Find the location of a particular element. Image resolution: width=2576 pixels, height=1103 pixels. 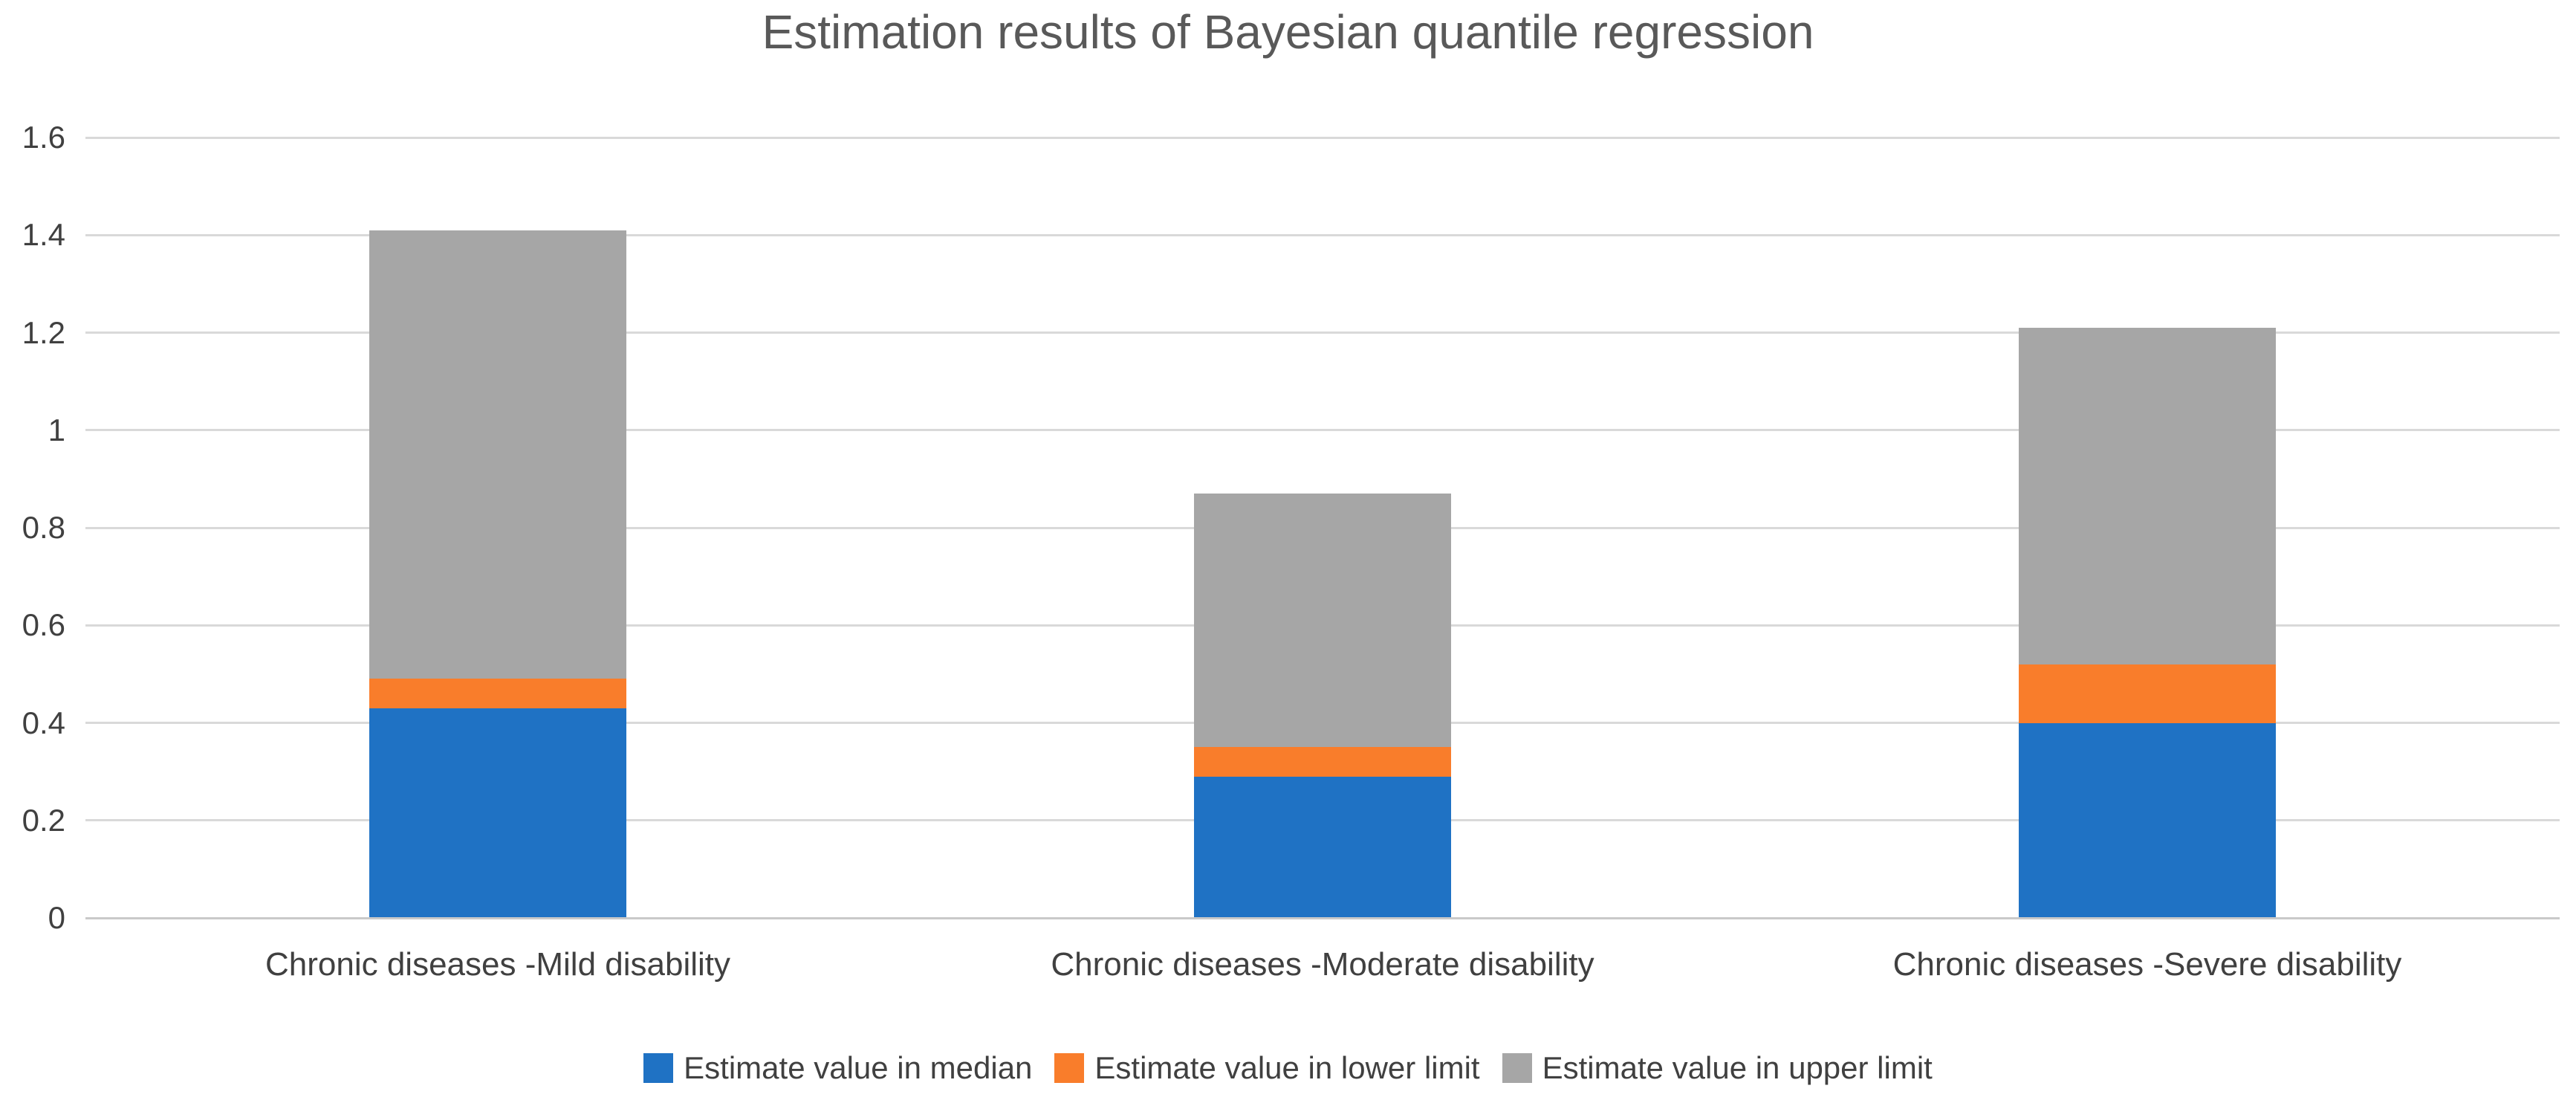

x-axis-category-label: Chronic diseases -Mild disability is located at coordinates (497, 964).